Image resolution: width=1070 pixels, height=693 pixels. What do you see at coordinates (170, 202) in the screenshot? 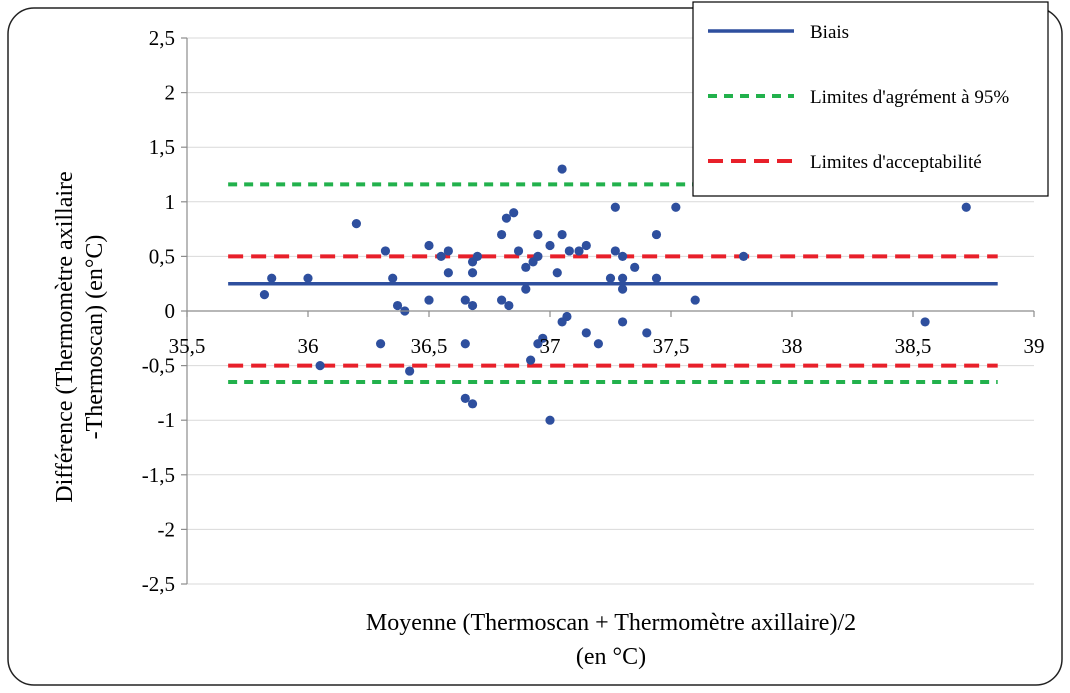
I see `y-tick-label: 1` at bounding box center [170, 202].